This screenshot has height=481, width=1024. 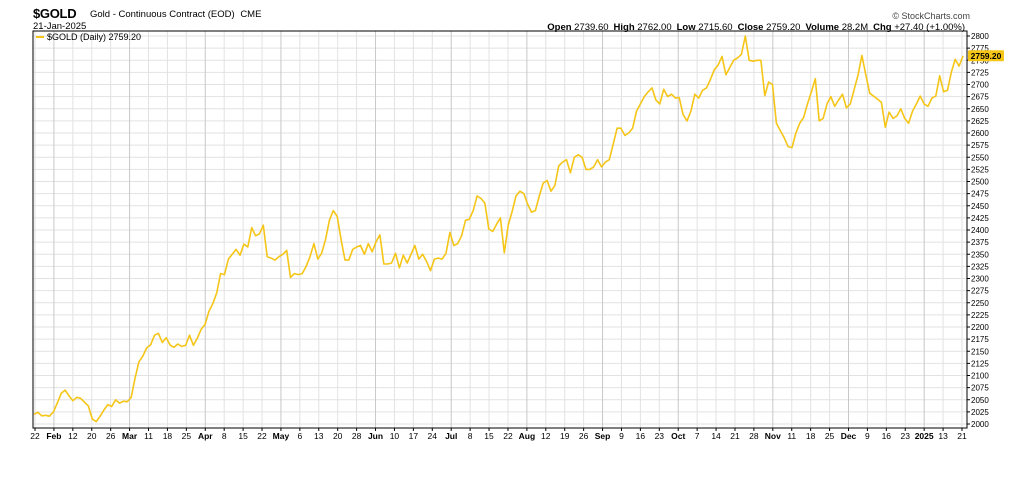 I want to click on chart-date: 21-Jan-2025, so click(x=60, y=26).